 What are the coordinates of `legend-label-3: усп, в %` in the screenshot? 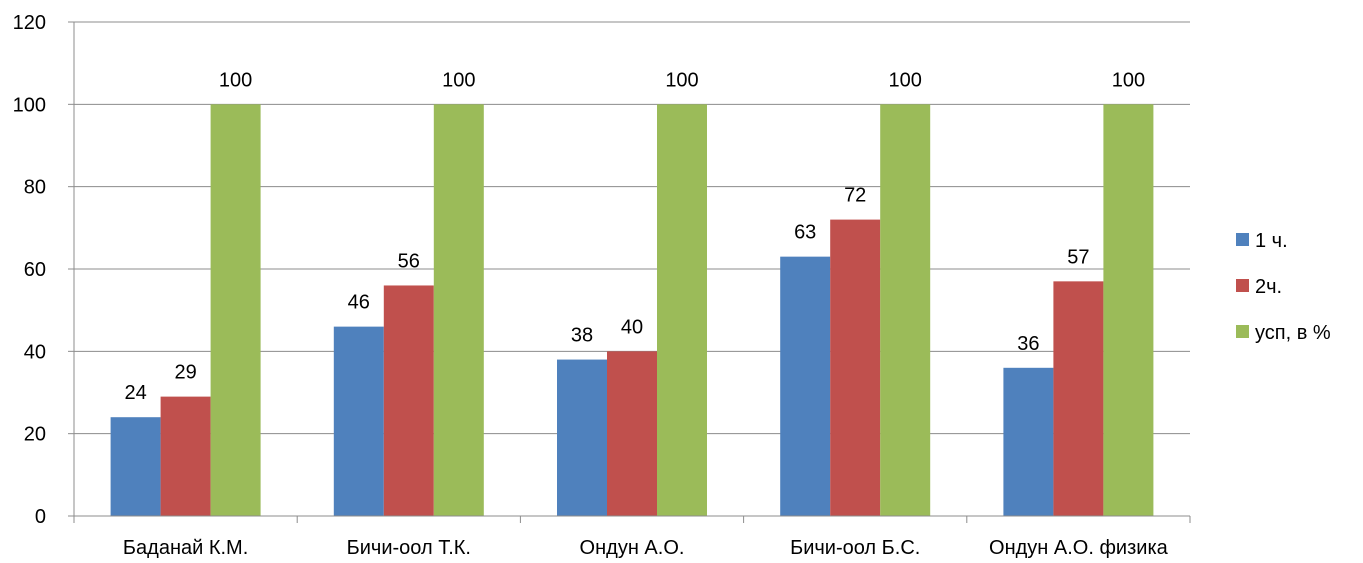 It's located at (1293, 333).